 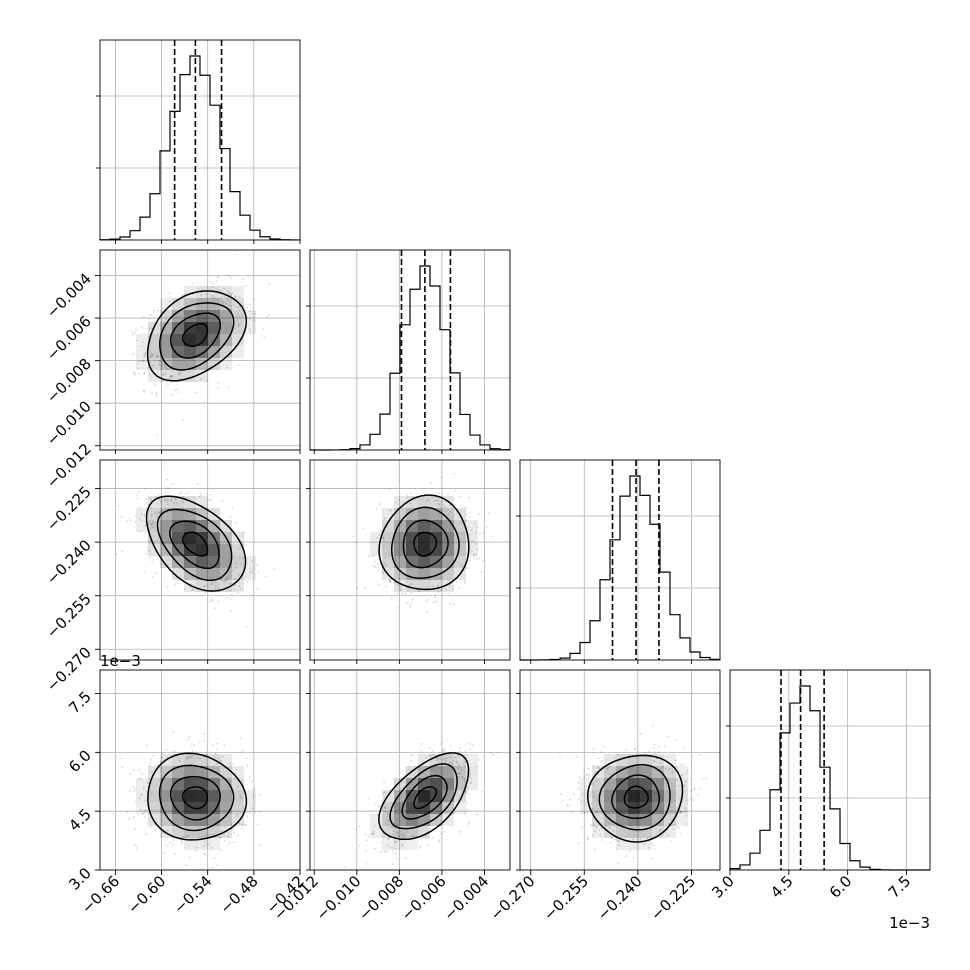 What do you see at coordinates (69, 296) in the screenshot?
I see `y-tick-label-1-4: −0.004` at bounding box center [69, 296].